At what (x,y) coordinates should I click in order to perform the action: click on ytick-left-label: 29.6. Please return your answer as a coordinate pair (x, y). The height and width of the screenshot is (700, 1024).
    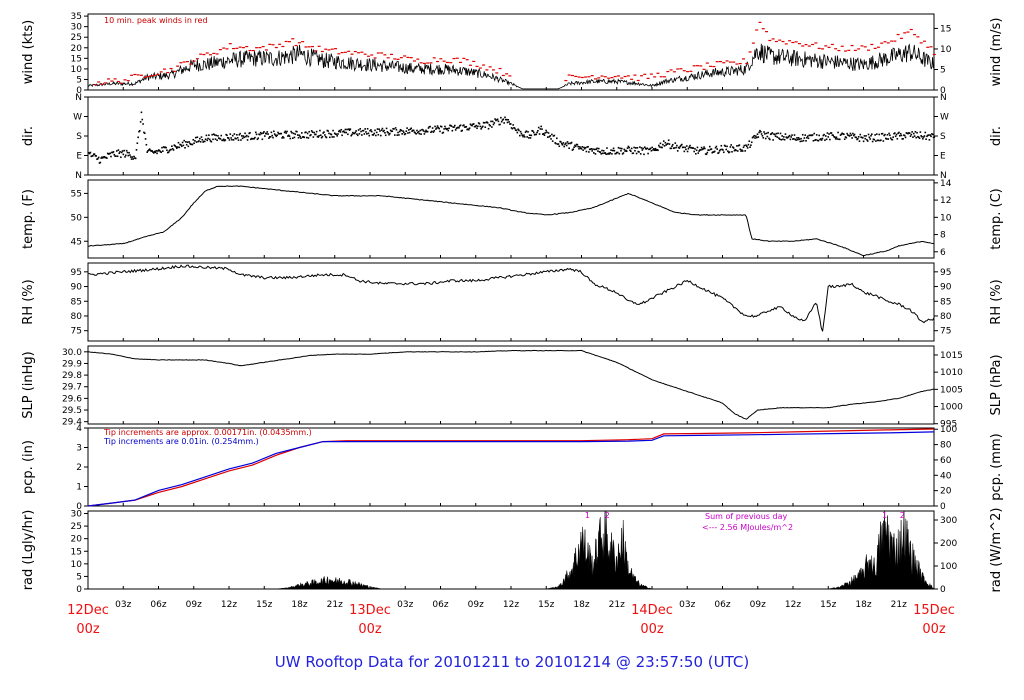
    Looking at the image, I should click on (72, 399).